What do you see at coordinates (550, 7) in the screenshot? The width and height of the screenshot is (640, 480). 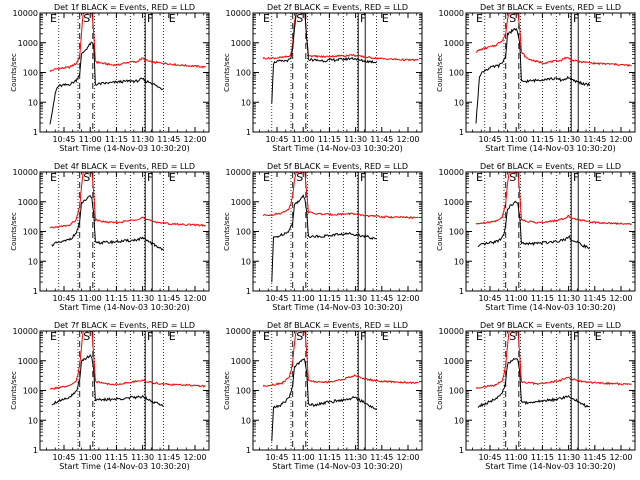 I see `panel-title: Det 3f BLACK = Events, RED = LLD` at bounding box center [550, 7].